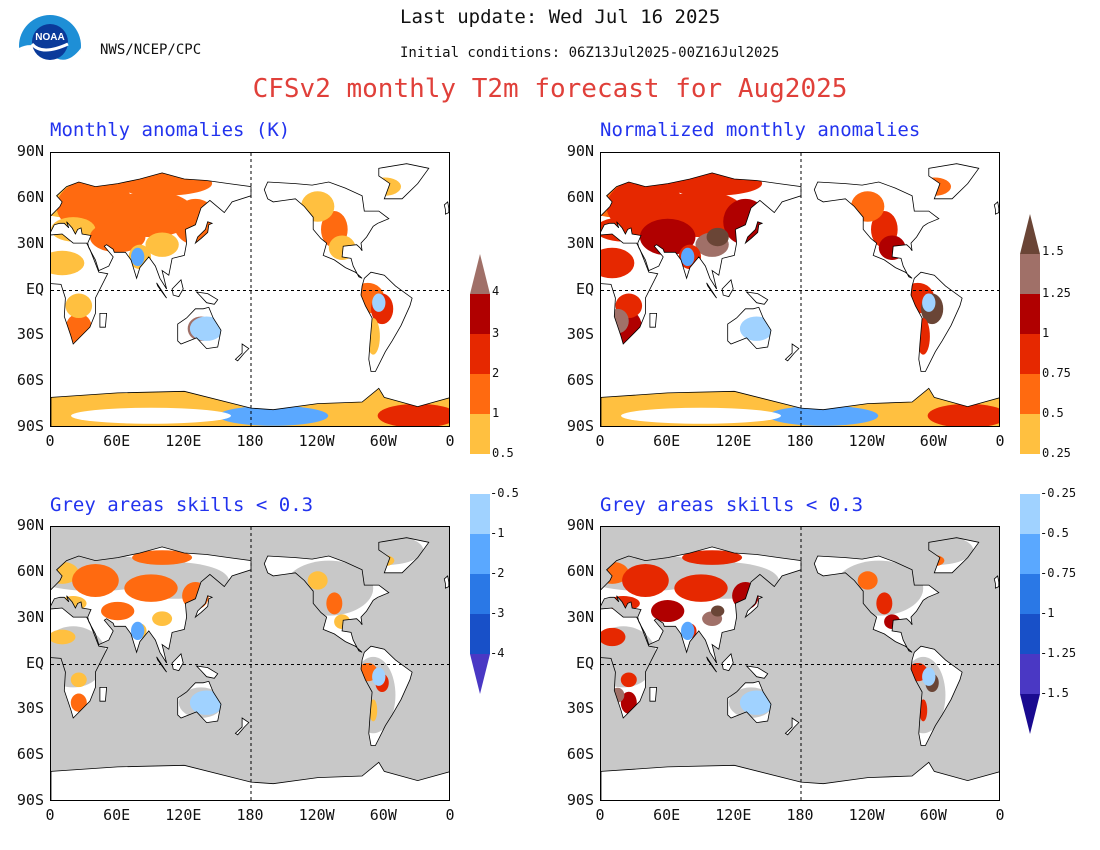 Image resolution: width=1100 pixels, height=850 pixels. Describe the element at coordinates (496, 333) in the screenshot. I see `colorbar-label: 3` at that location.